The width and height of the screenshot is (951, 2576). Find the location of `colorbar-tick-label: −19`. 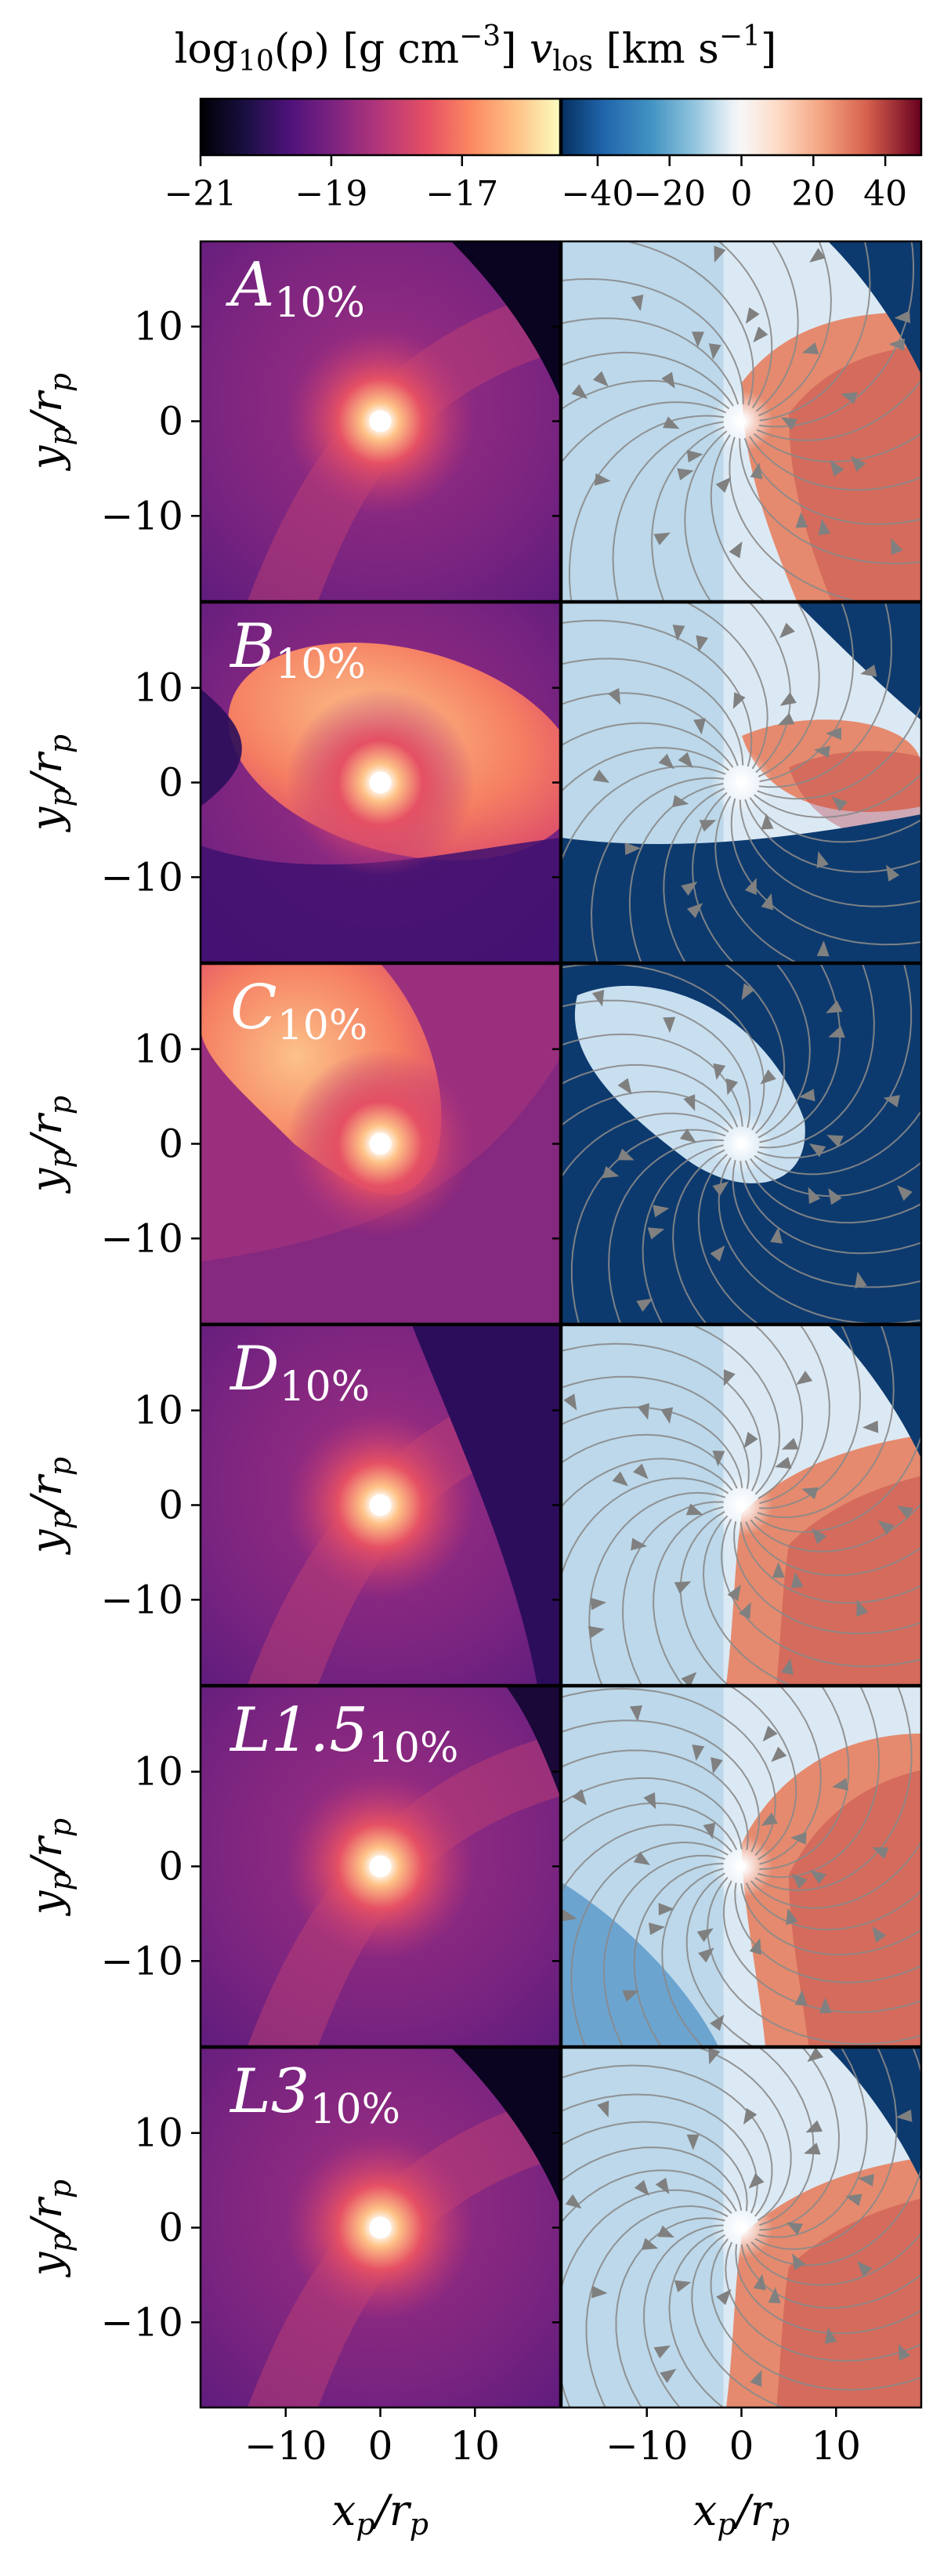

colorbar-tick-label: −19 is located at coordinates (331, 194).